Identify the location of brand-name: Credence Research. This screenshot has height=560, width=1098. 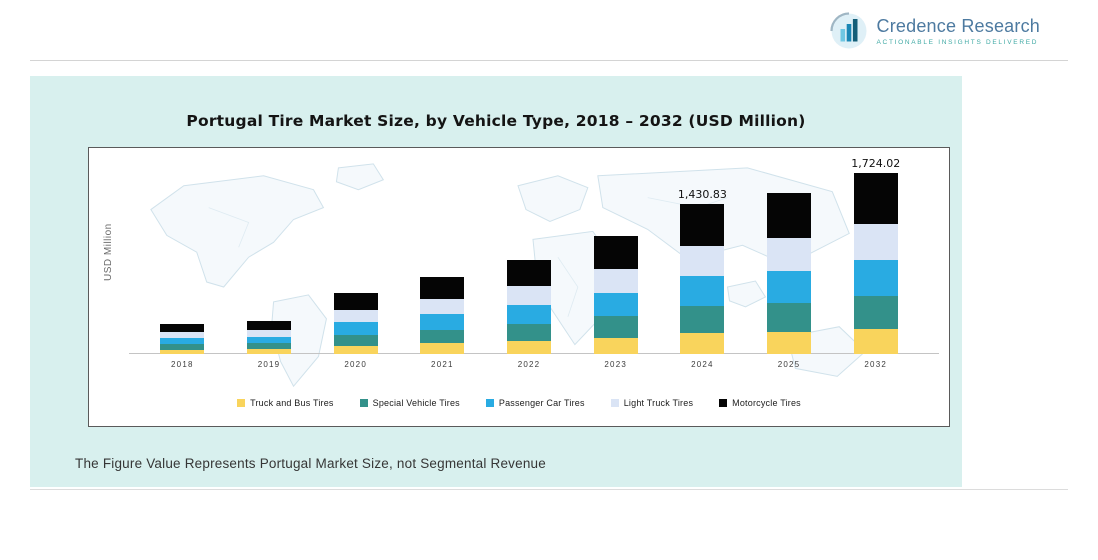
(958, 26).